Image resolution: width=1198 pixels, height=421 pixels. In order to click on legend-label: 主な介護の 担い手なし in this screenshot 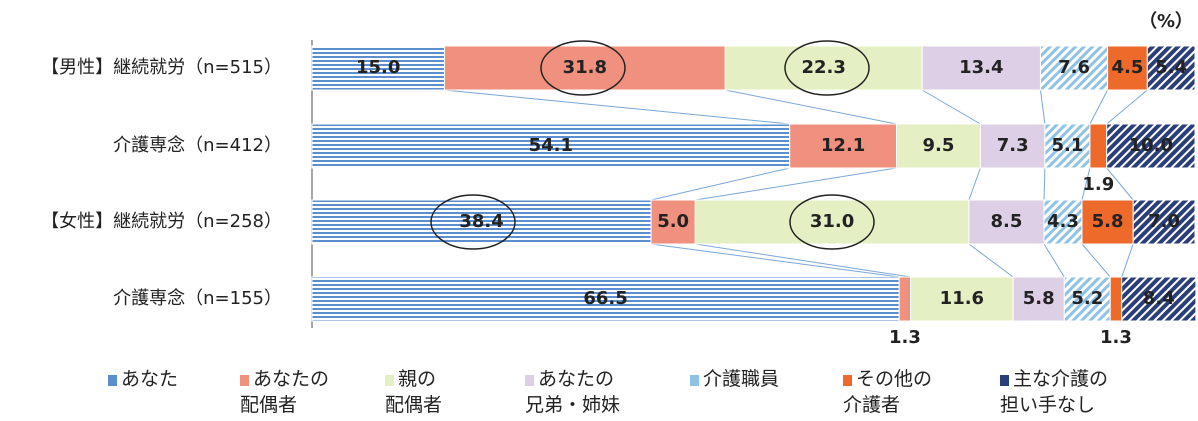, I will do `click(1054, 392)`.